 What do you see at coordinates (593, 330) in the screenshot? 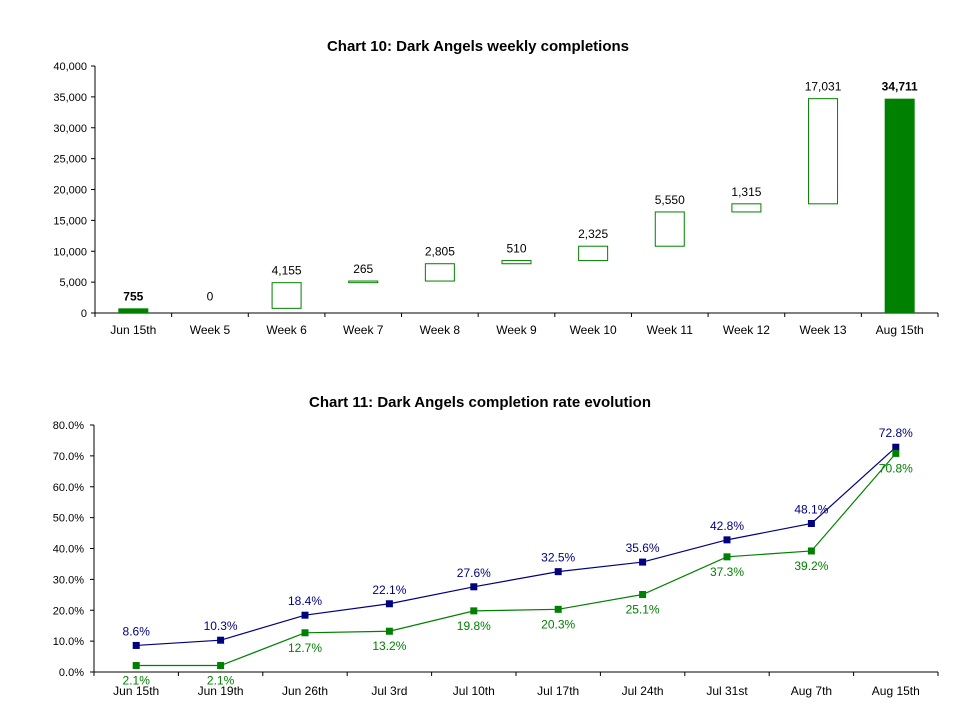
I see `category-label: Week 10` at bounding box center [593, 330].